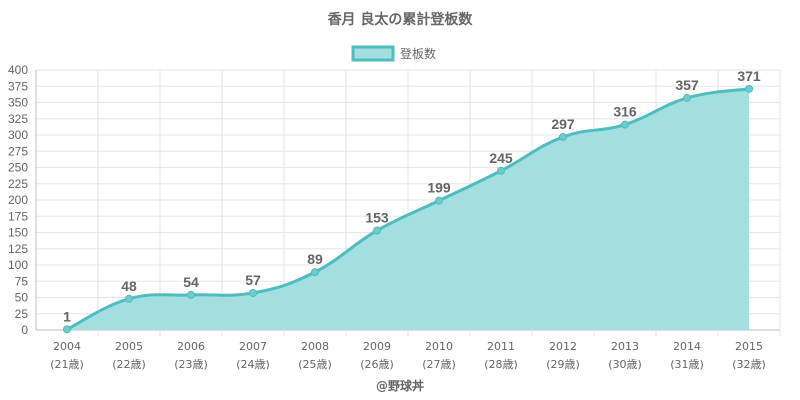 This screenshot has width=800, height=400. I want to click on data-label: 89, so click(315, 259).